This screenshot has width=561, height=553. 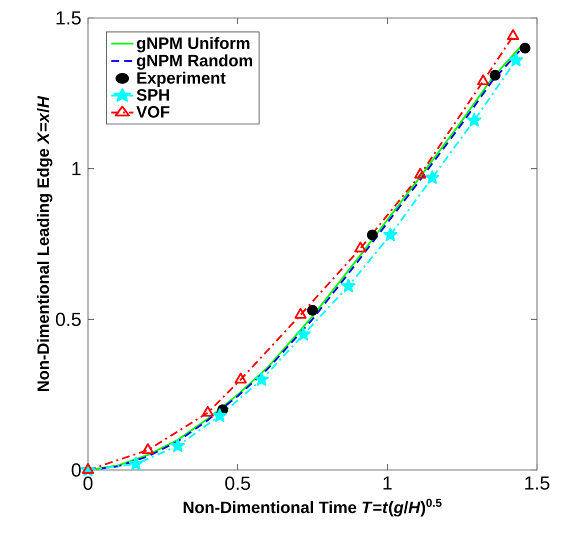 I want to click on legend-label: Experiment, so click(x=181, y=80).